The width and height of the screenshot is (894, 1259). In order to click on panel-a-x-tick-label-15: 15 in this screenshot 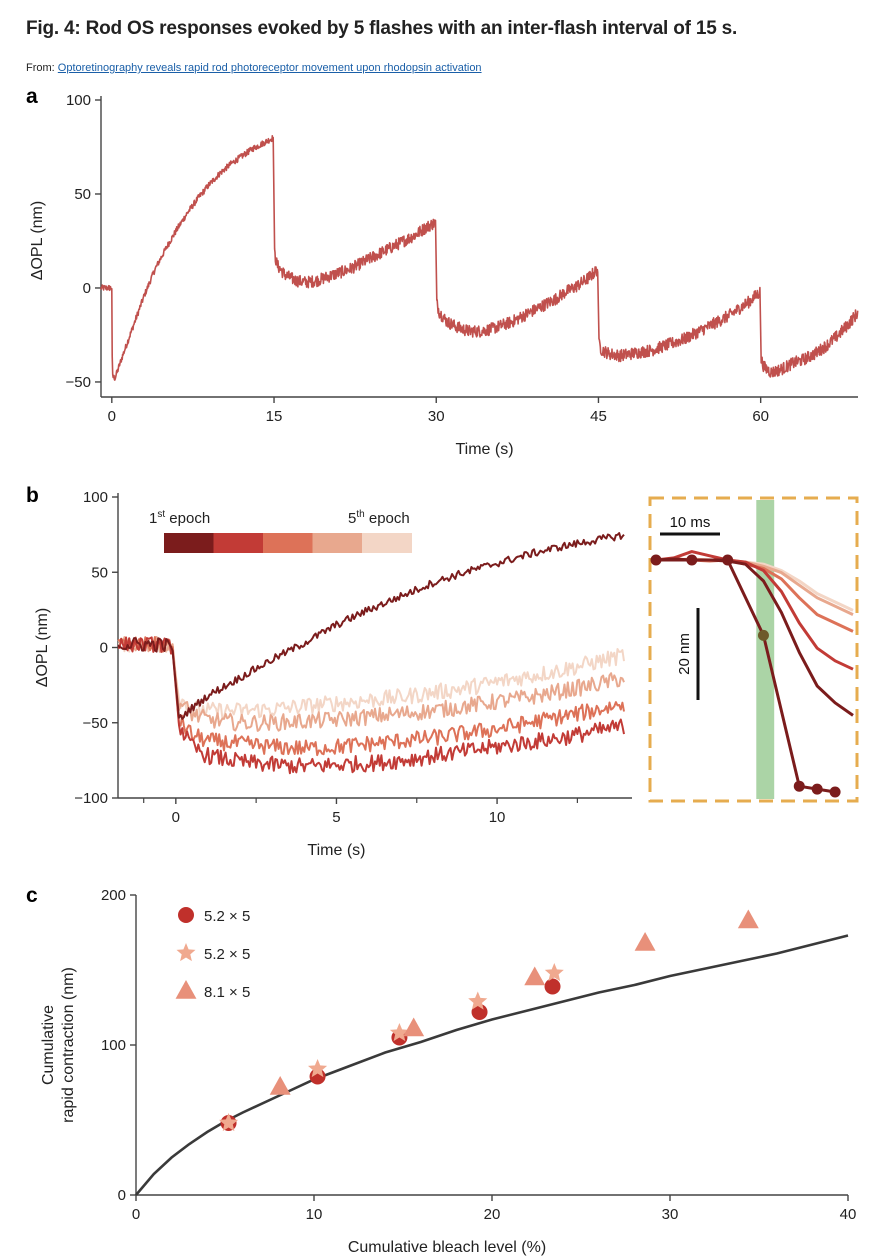, I will do `click(274, 416)`.